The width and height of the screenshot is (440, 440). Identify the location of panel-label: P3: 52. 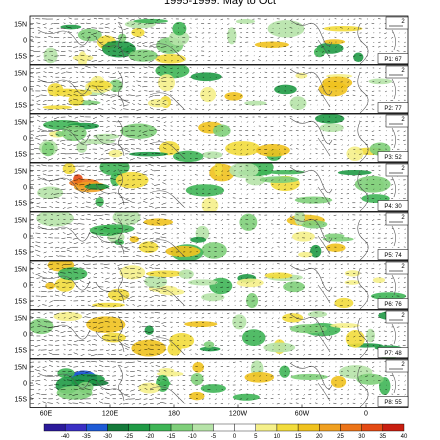
(393, 158).